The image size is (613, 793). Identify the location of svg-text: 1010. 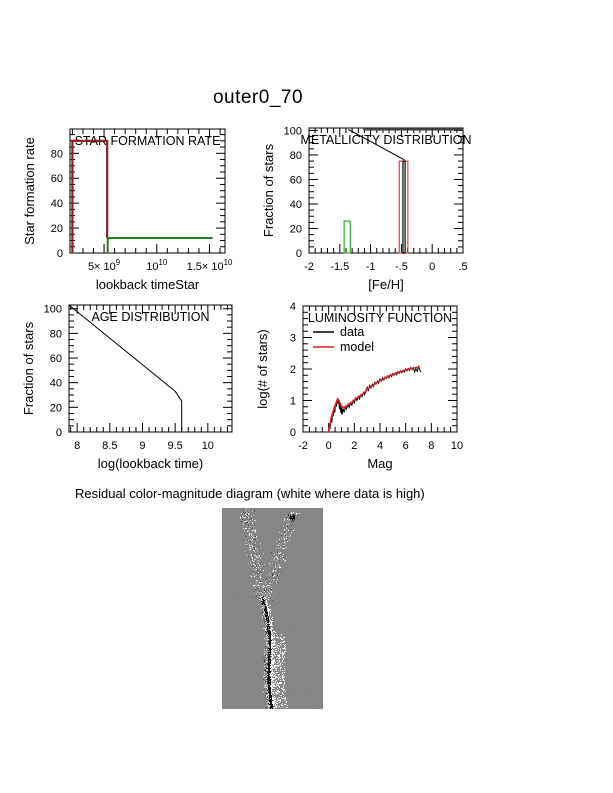
(157, 265).